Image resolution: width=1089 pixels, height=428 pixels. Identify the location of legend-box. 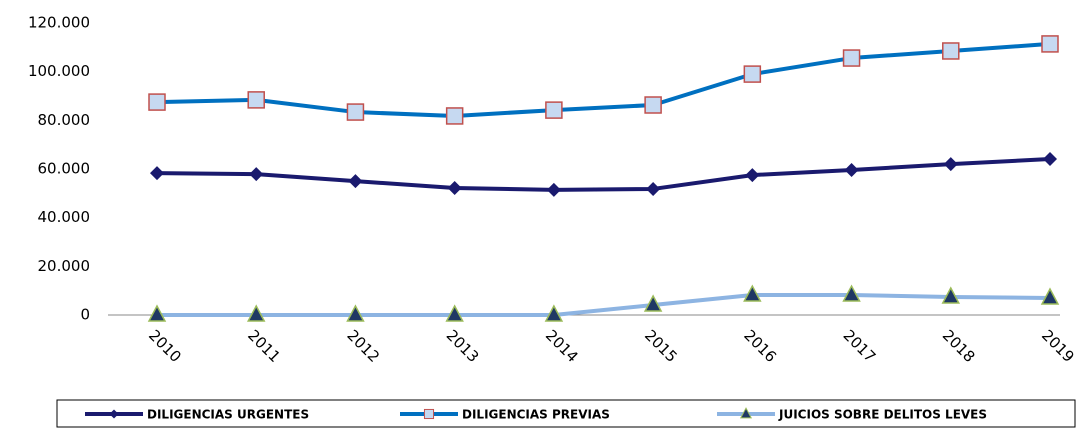
(566, 413).